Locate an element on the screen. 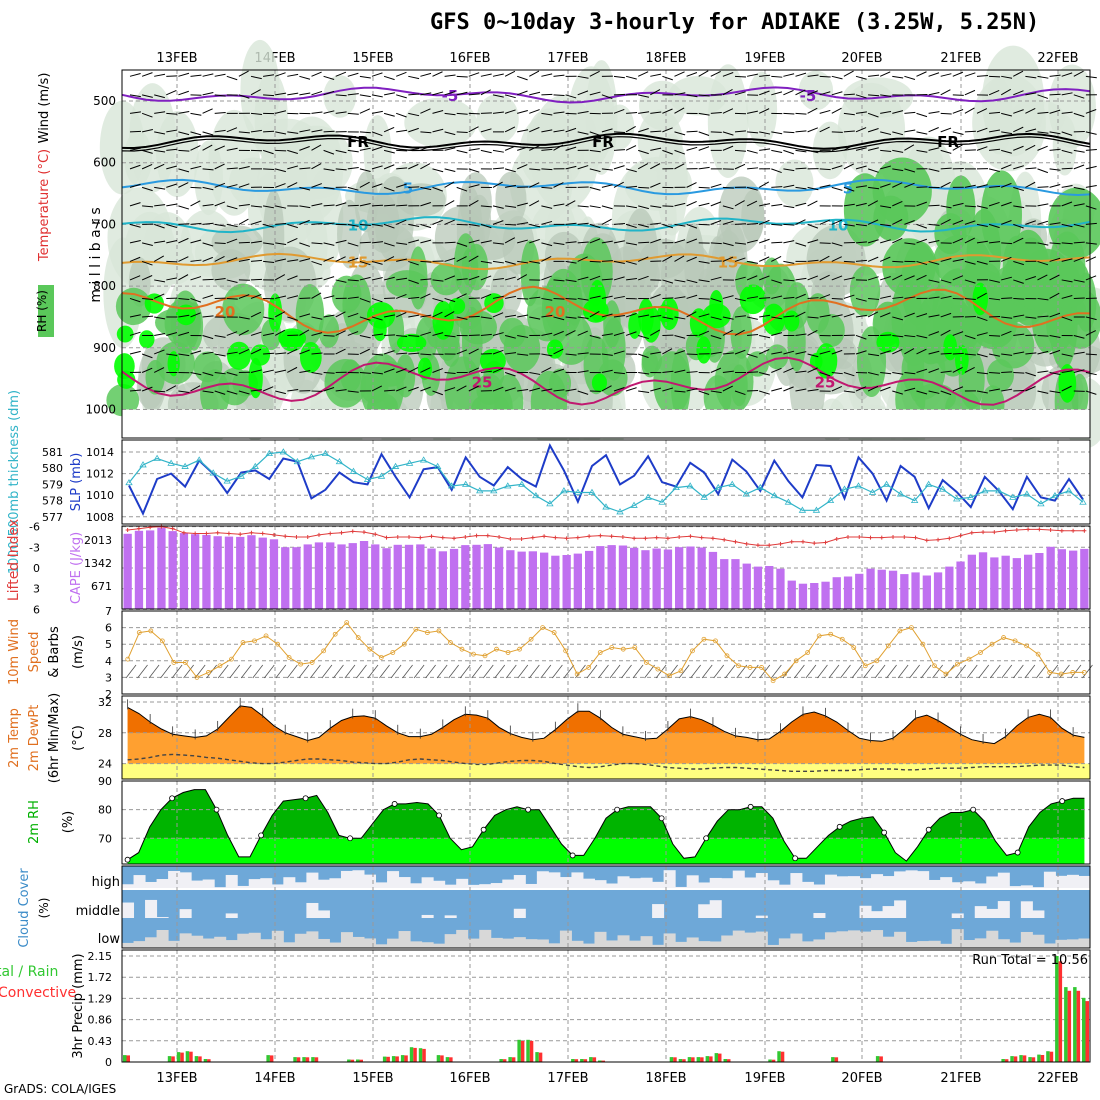 This screenshot has width=1100, height=1100. thickness-tick: 579 is located at coordinates (52, 484).